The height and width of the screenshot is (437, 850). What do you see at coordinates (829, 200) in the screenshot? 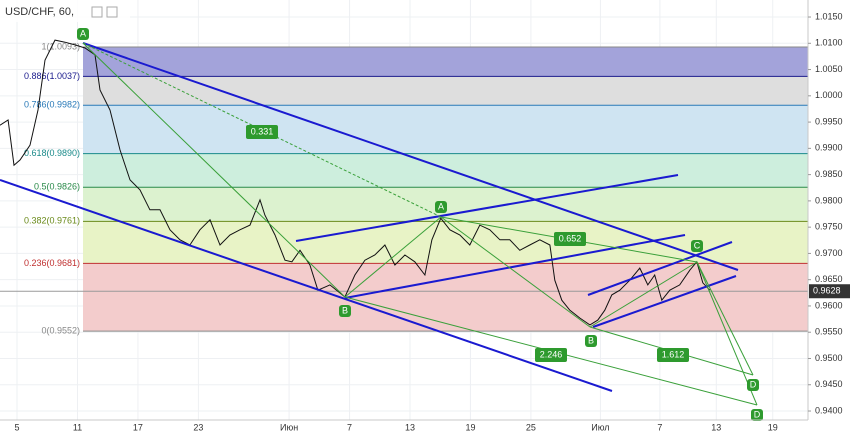
I see `y-tick-label: 0.9800` at bounding box center [829, 200].